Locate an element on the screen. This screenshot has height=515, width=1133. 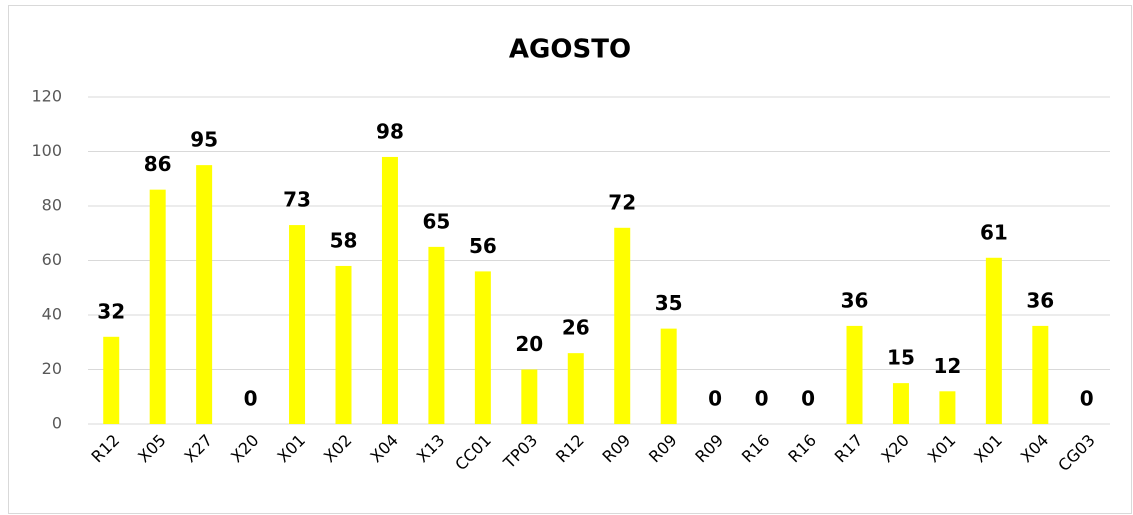
data-label: 98 is located at coordinates (390, 131).